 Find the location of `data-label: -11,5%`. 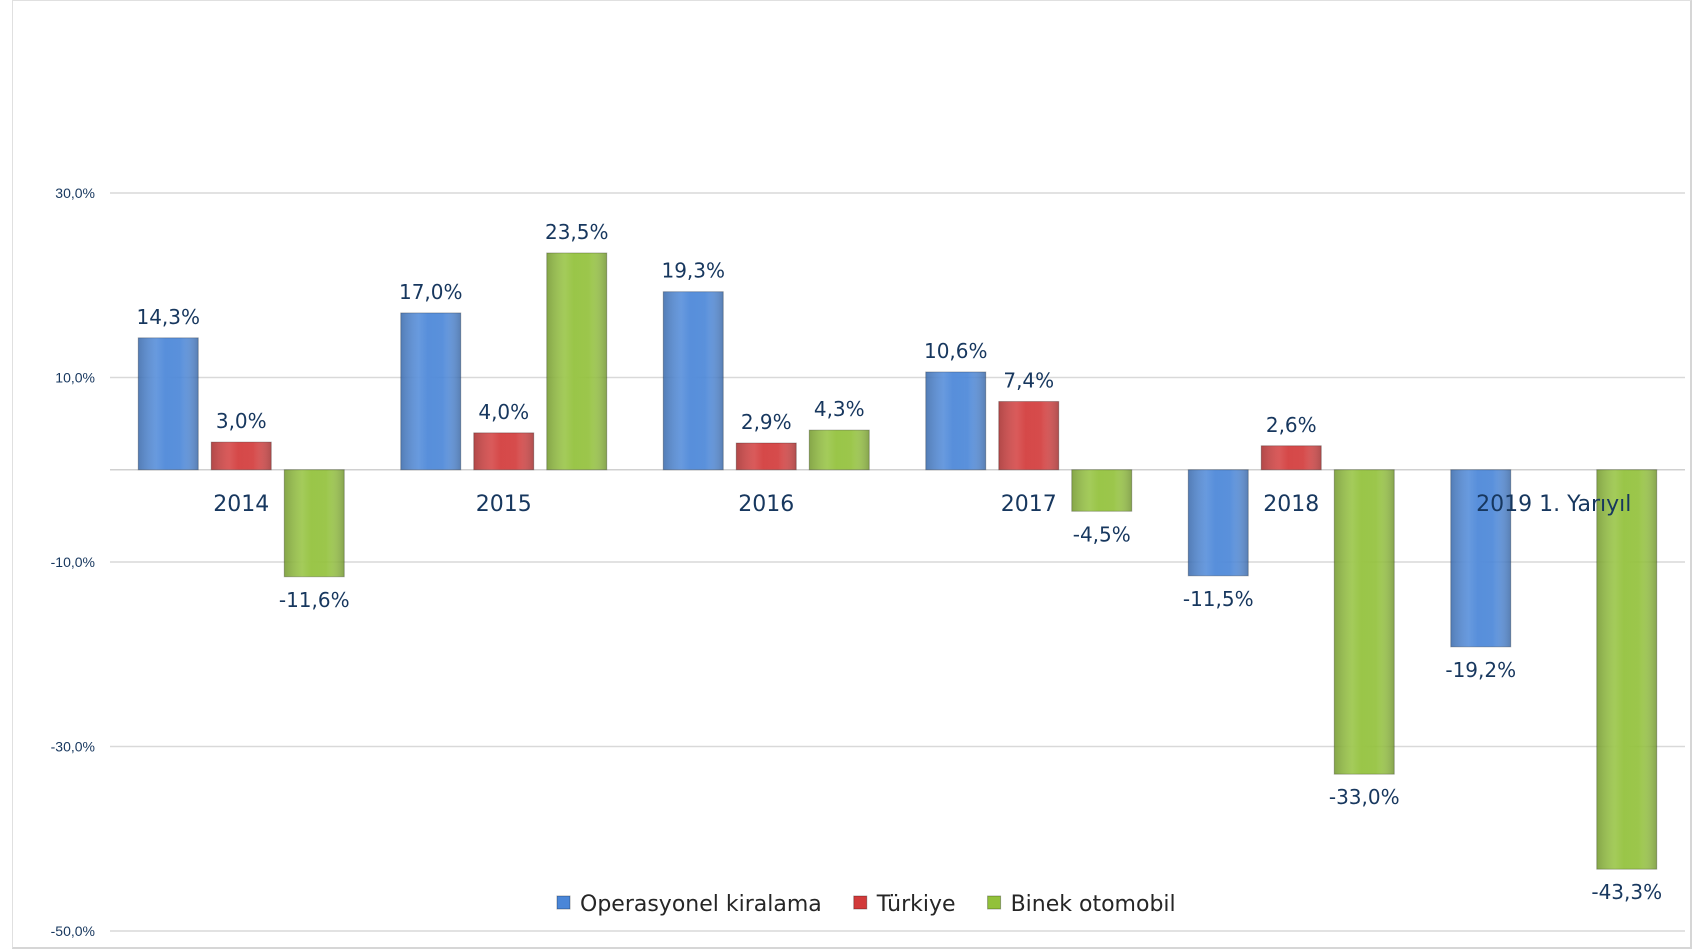

data-label: -11,5% is located at coordinates (1218, 599).